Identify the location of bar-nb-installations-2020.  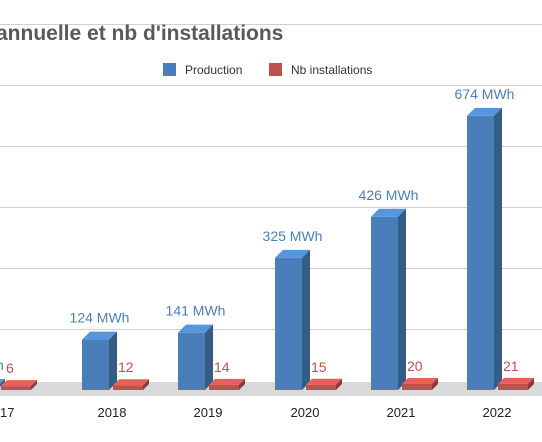
(324, 384).